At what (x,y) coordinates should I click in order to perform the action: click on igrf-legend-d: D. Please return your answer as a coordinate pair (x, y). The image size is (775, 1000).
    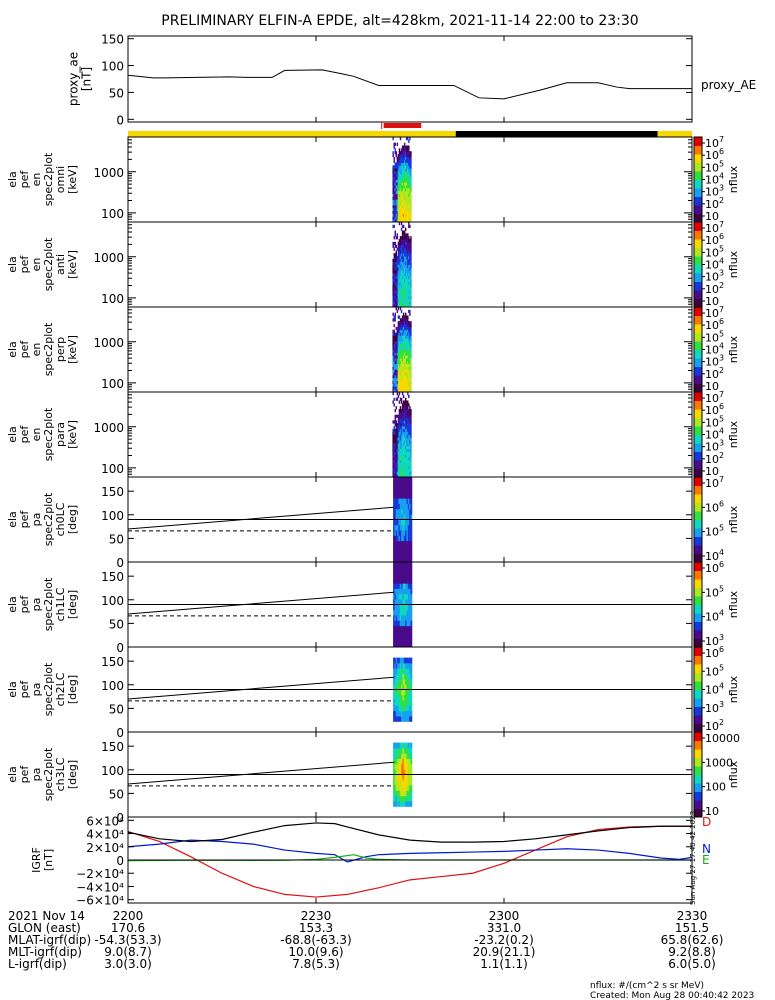
    Looking at the image, I should click on (706, 822).